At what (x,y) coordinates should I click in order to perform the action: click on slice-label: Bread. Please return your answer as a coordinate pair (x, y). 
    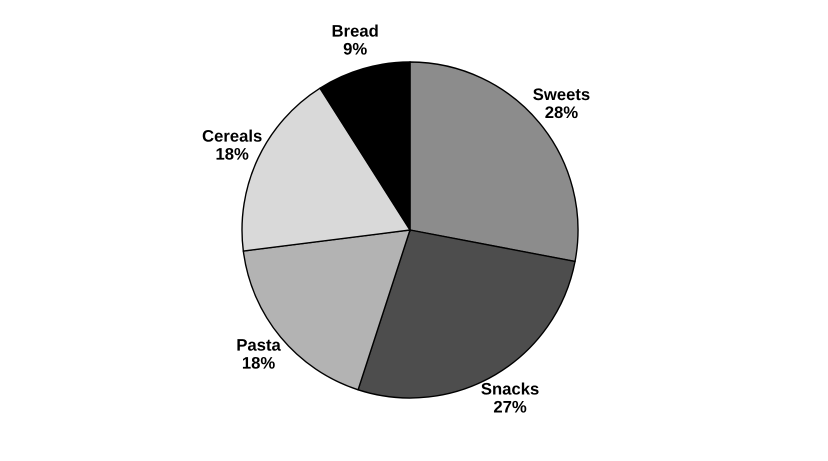
    Looking at the image, I should click on (355, 30).